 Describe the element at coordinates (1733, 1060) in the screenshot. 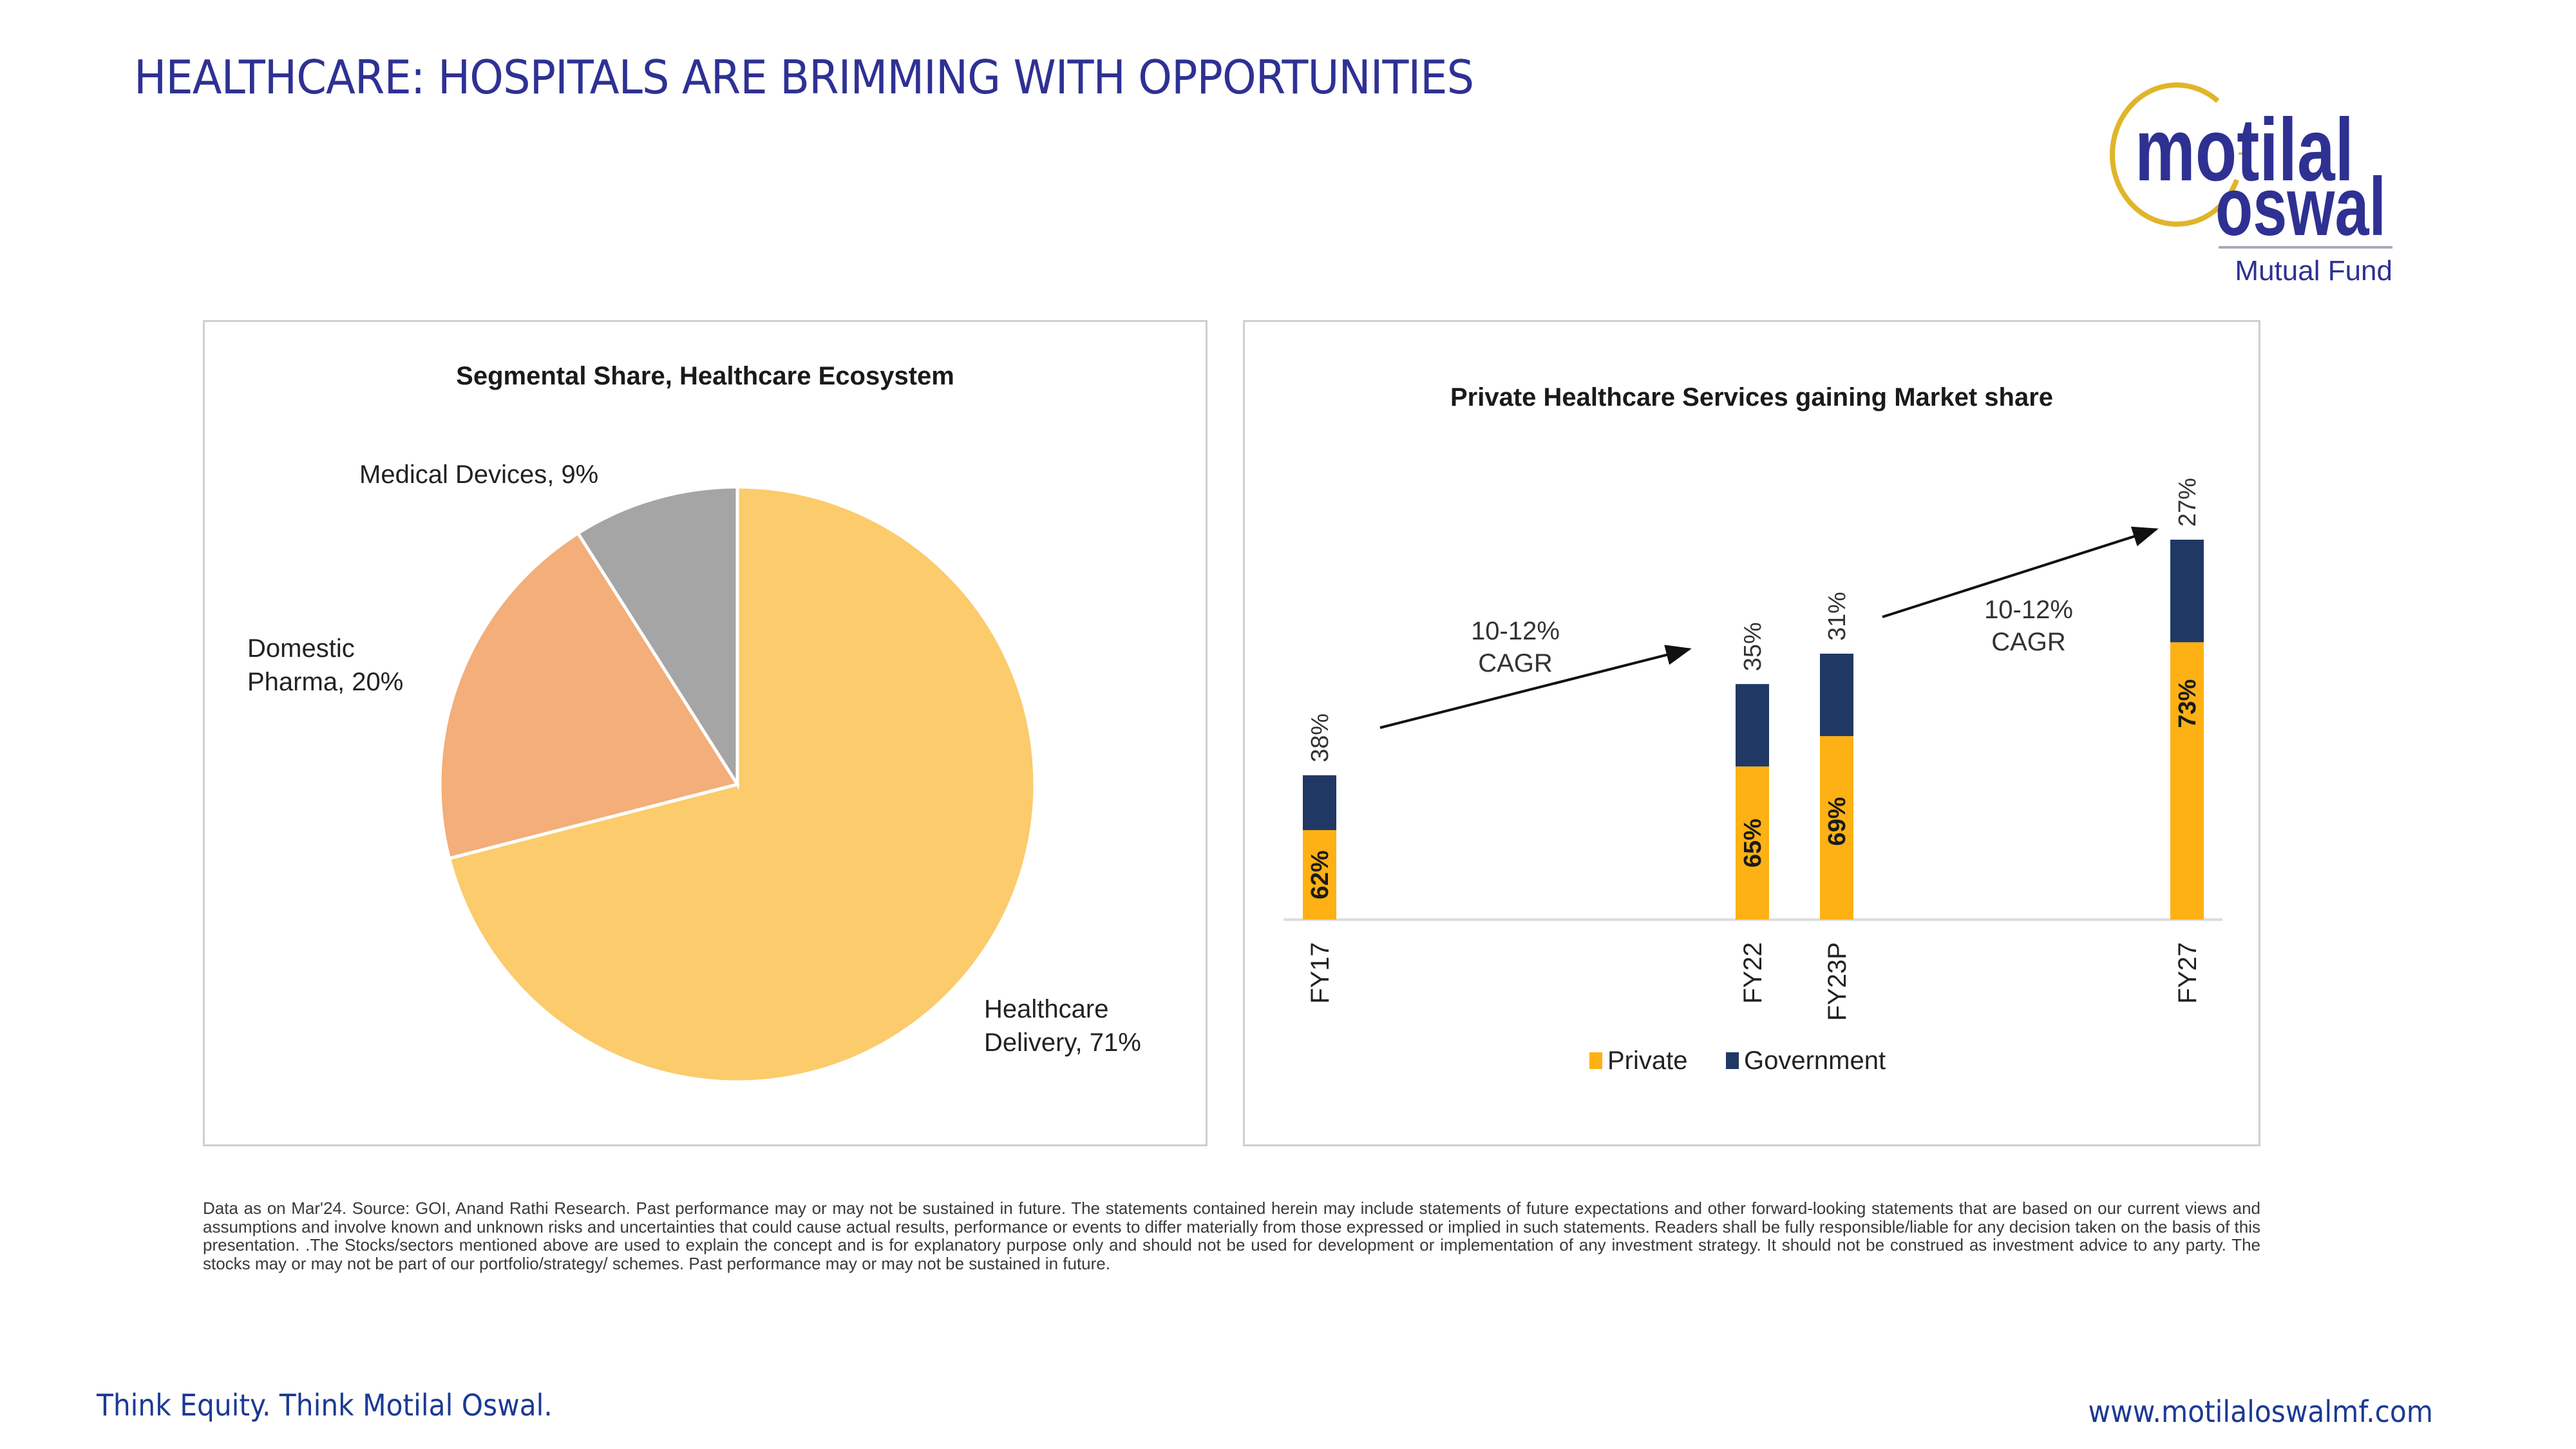

I see `legend-swatch-government` at that location.